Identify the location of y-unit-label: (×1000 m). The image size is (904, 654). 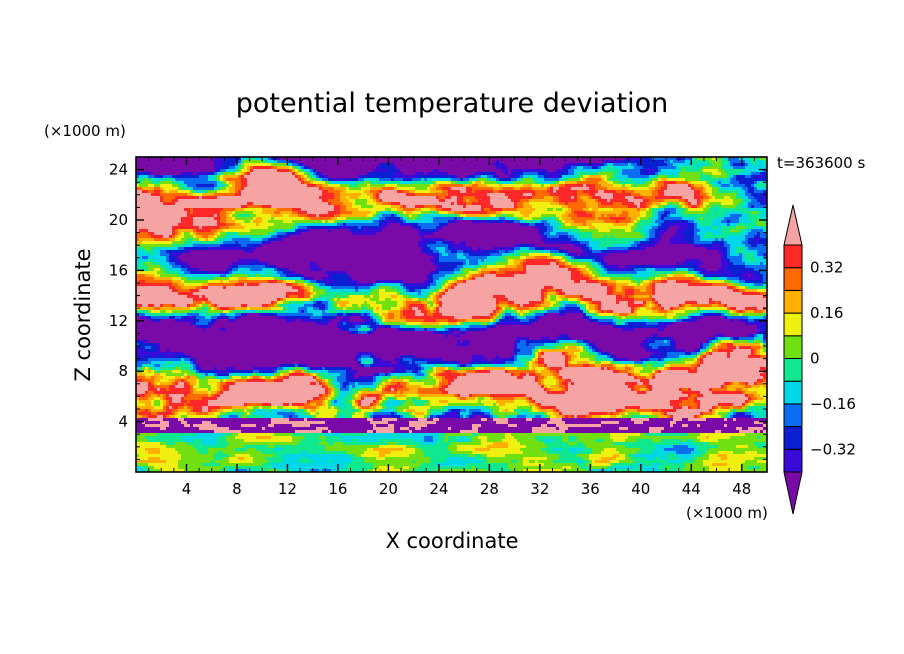
(85, 131).